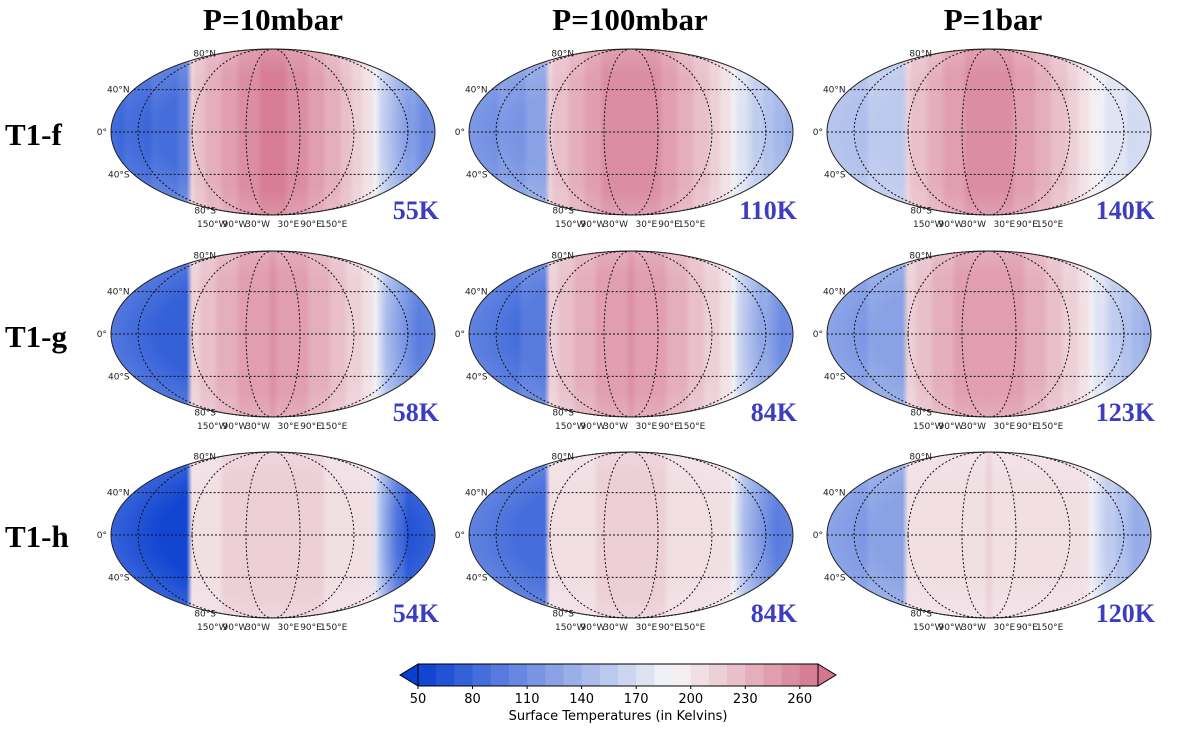 The width and height of the screenshot is (1200, 733). Describe the element at coordinates (1126, 412) in the screenshot. I see `temperature-contrast-label: 123K` at that location.